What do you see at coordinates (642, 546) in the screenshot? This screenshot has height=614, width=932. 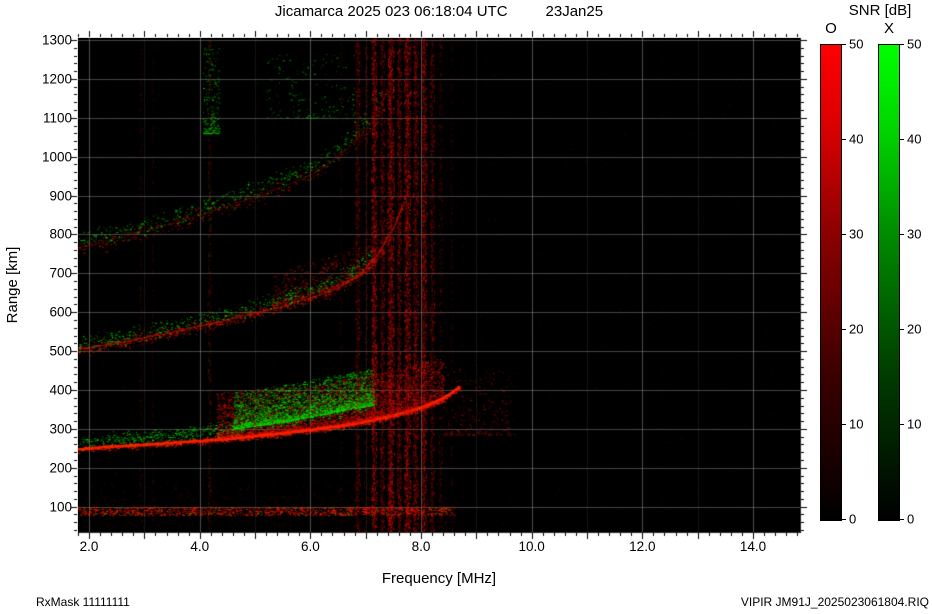 I see `x-tick-label: 12.0` at bounding box center [642, 546].